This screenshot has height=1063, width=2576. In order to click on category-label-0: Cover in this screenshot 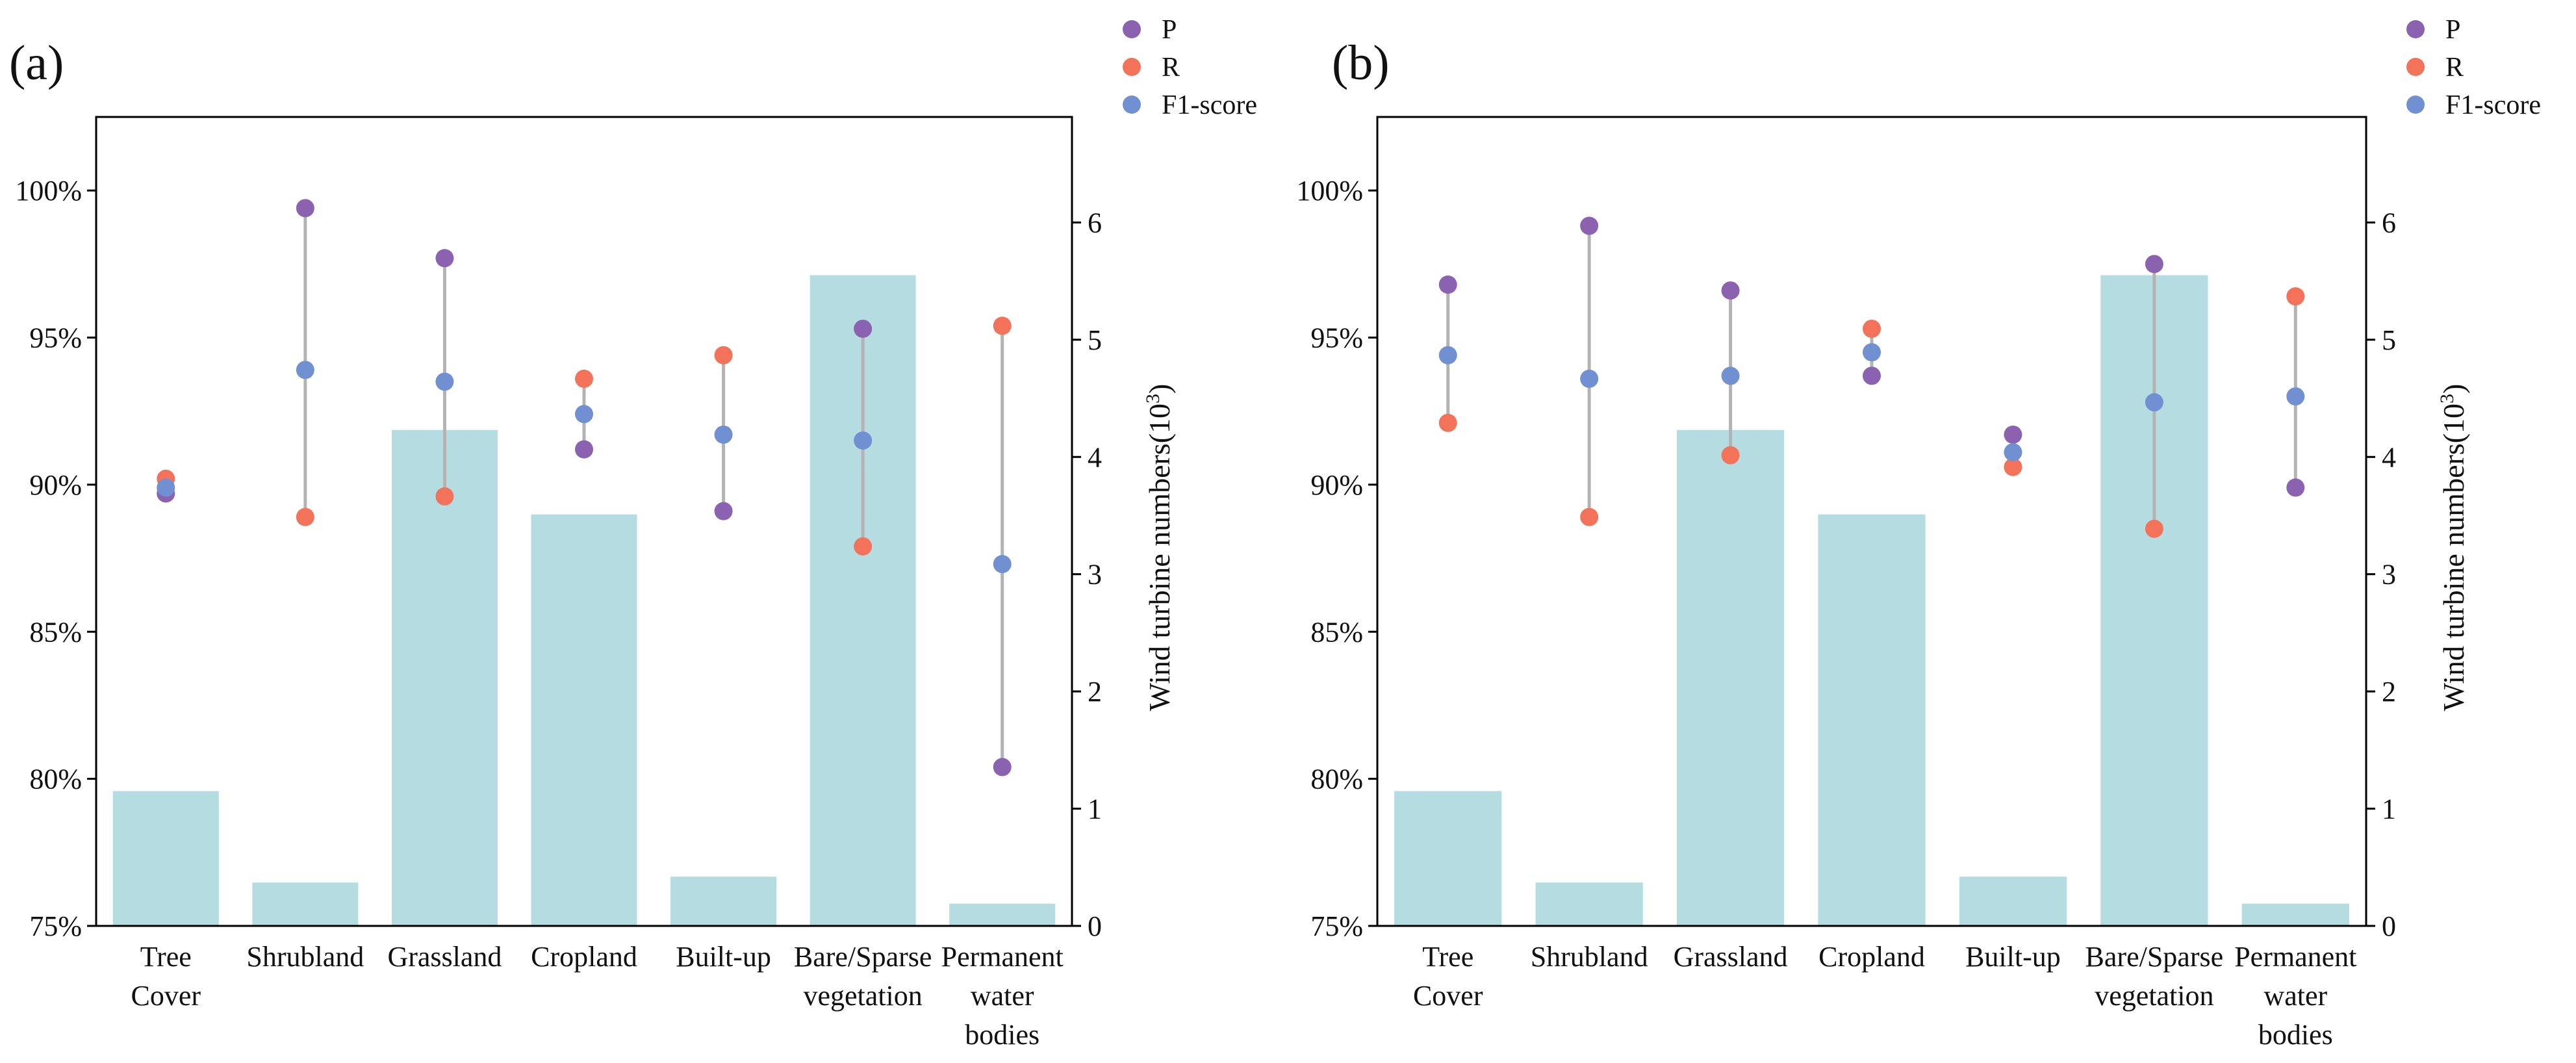, I will do `click(1448, 996)`.